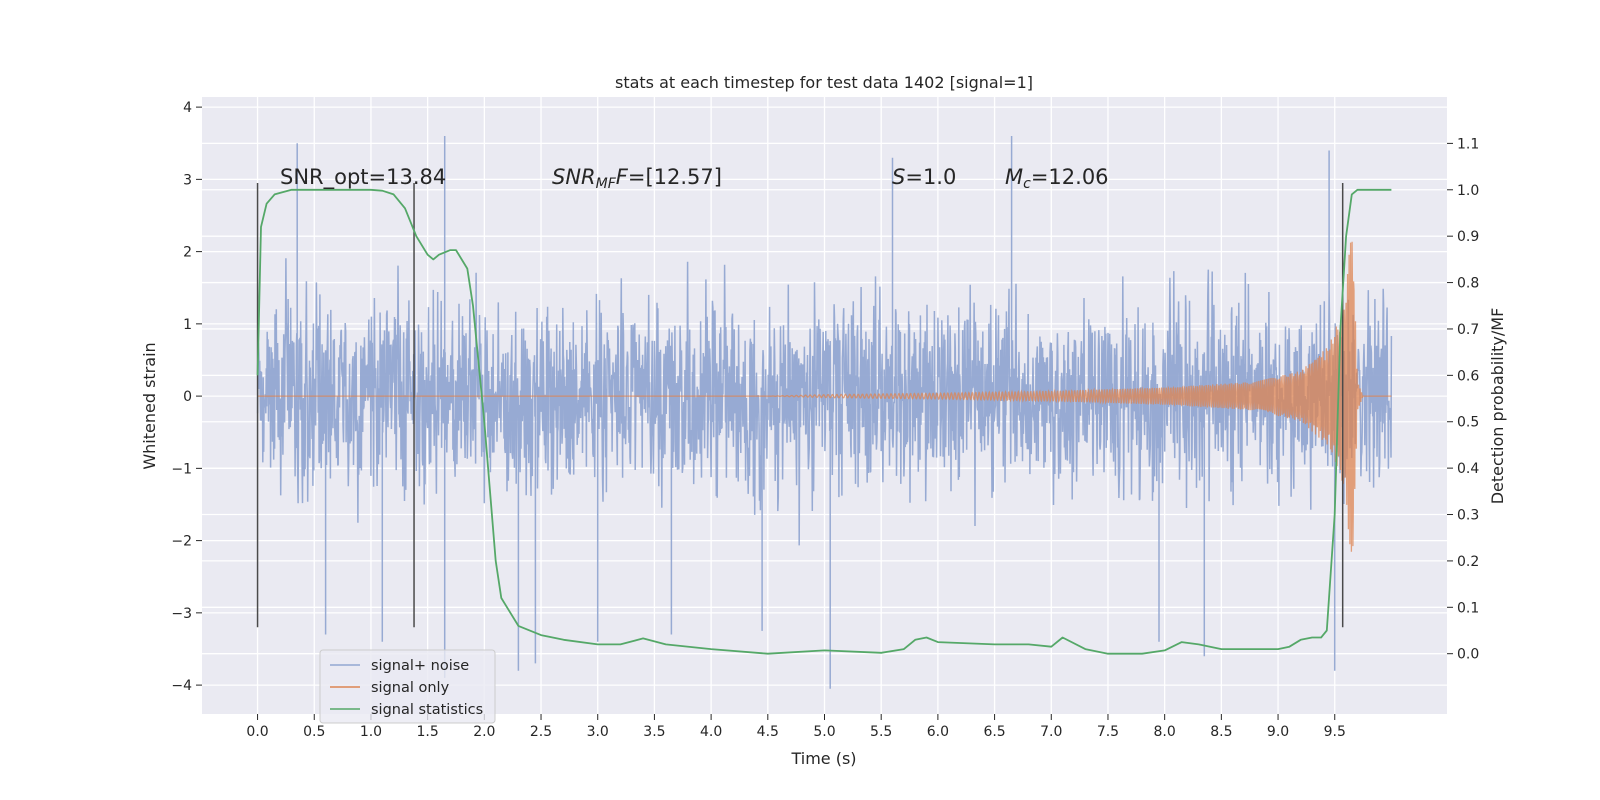 This screenshot has height=800, width=1600. Describe the element at coordinates (1468, 469) in the screenshot. I see `y2-tick-label: 0.4` at that location.